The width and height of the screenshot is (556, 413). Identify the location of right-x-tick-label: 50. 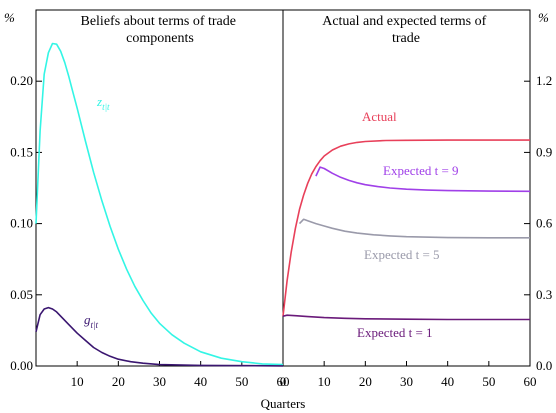
(488, 381).